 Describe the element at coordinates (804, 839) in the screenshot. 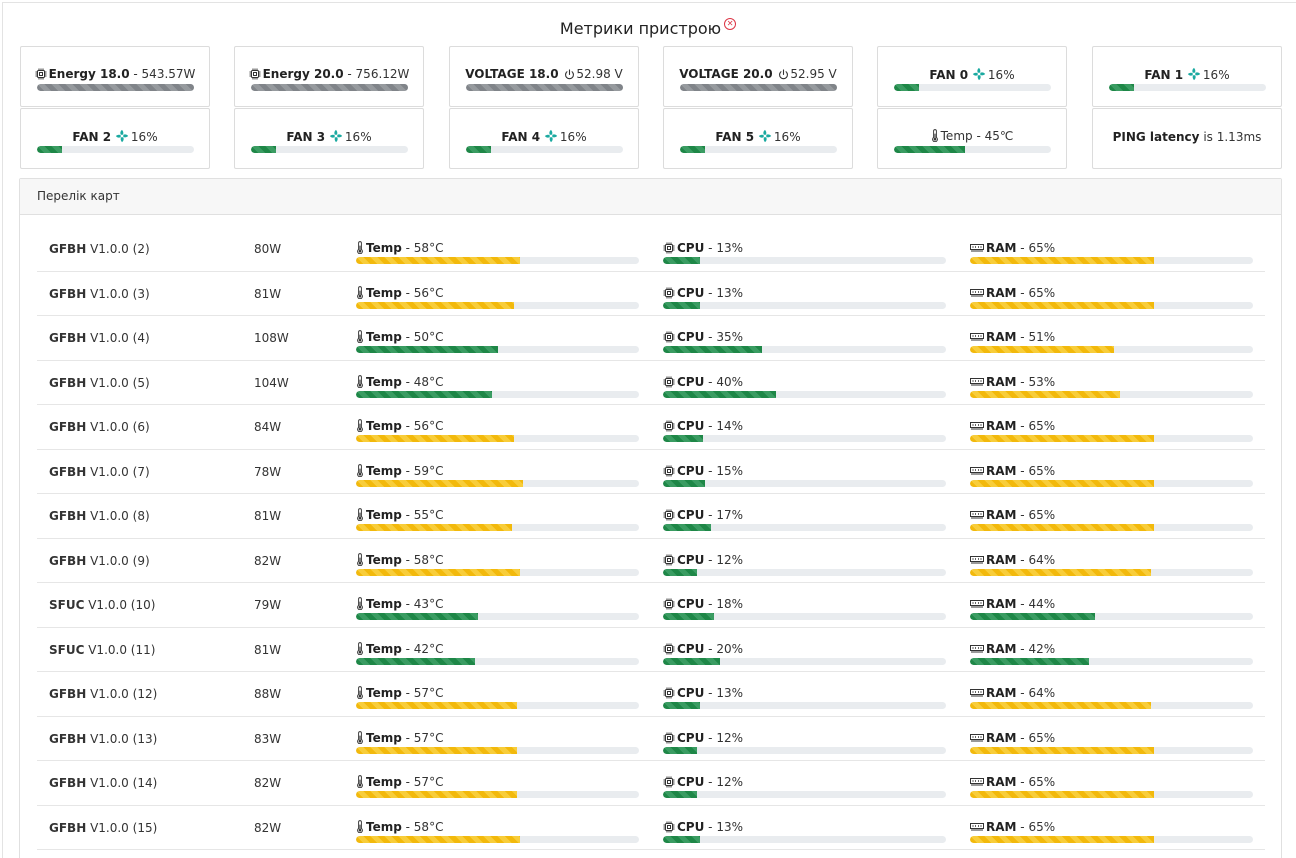

I see `cpu-progress-bar` at that location.